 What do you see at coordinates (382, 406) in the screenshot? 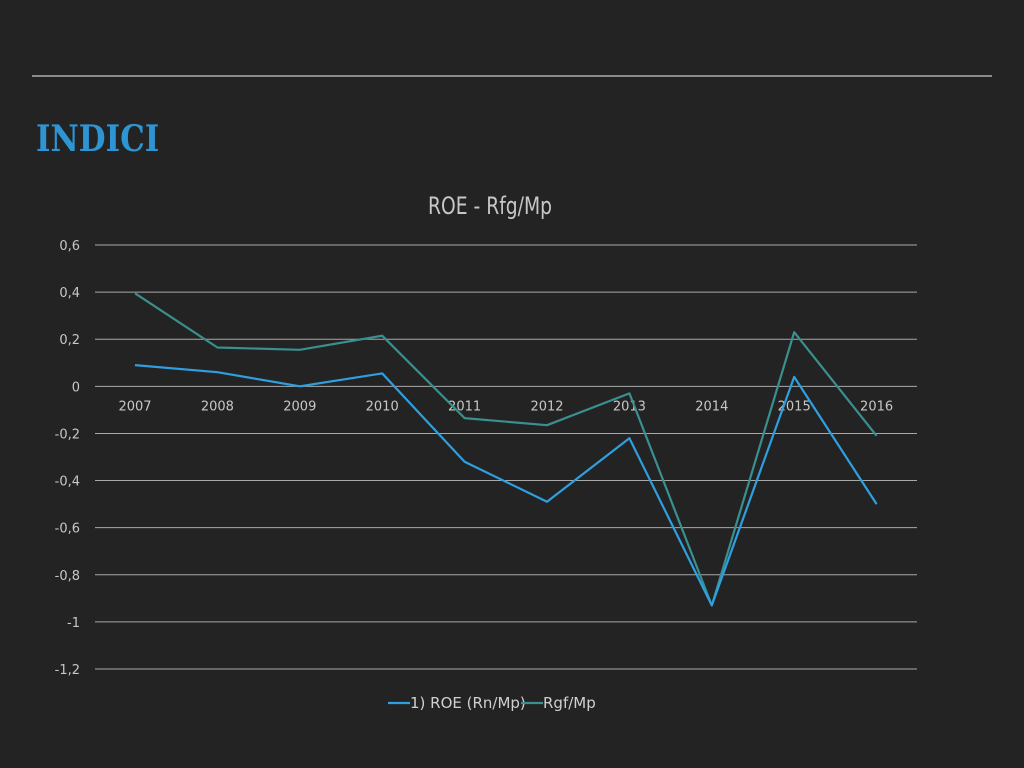
I see `x-tick-label: 2010` at bounding box center [382, 406].